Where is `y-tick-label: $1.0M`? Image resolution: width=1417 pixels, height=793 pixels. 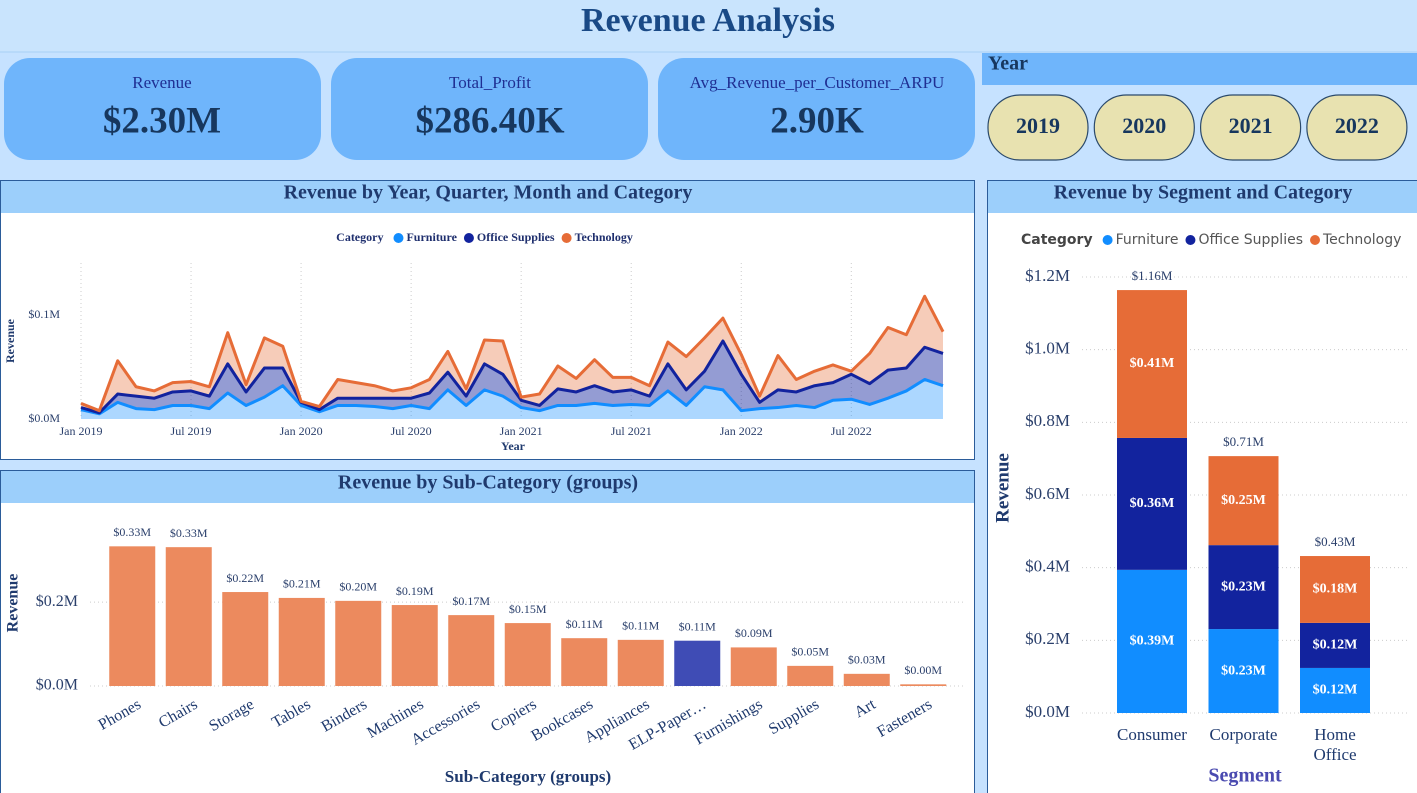 y-tick-label: $1.0M is located at coordinates (1047, 348).